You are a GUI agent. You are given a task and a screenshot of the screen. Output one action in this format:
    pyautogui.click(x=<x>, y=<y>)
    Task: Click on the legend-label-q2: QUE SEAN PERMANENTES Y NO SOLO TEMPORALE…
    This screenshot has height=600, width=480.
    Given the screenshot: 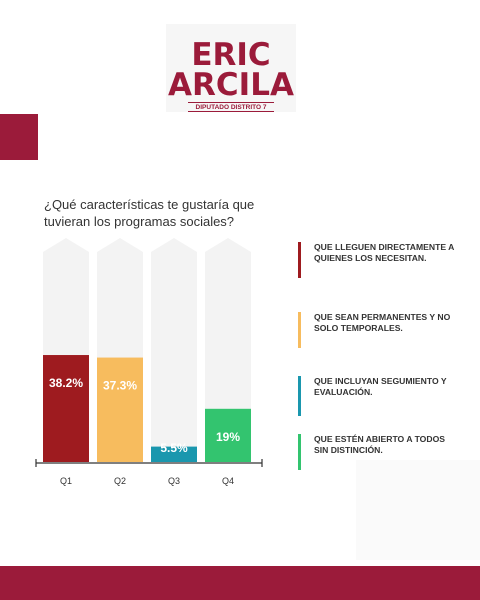 What is the action you would take?
    pyautogui.click(x=382, y=322)
    